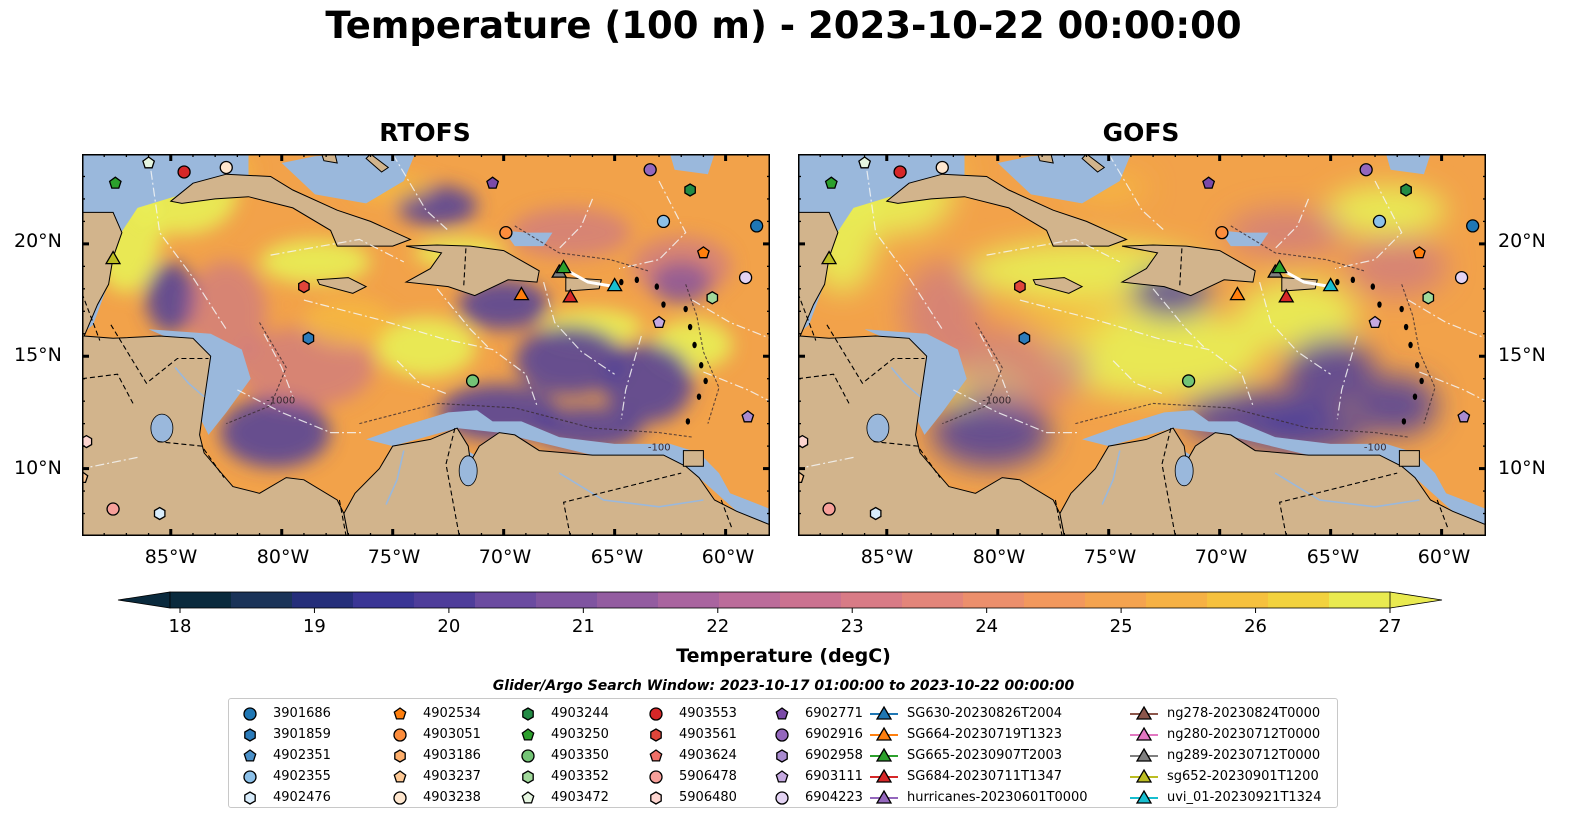 The height and width of the screenshot is (826, 1577). What do you see at coordinates (556, 481) in the screenshot?
I see `land-southam` at bounding box center [556, 481].